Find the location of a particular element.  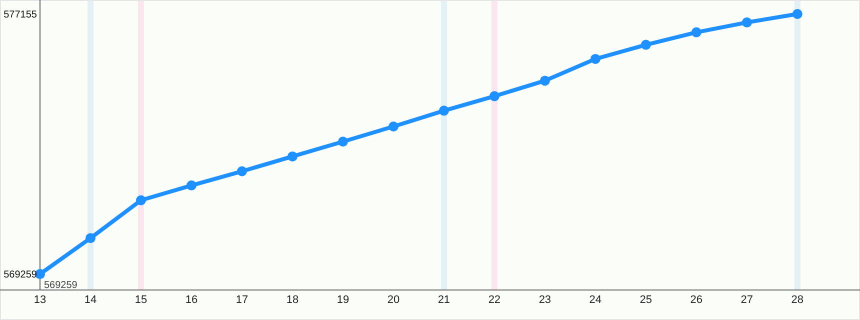

x-tick-label: 25 is located at coordinates (646, 300).